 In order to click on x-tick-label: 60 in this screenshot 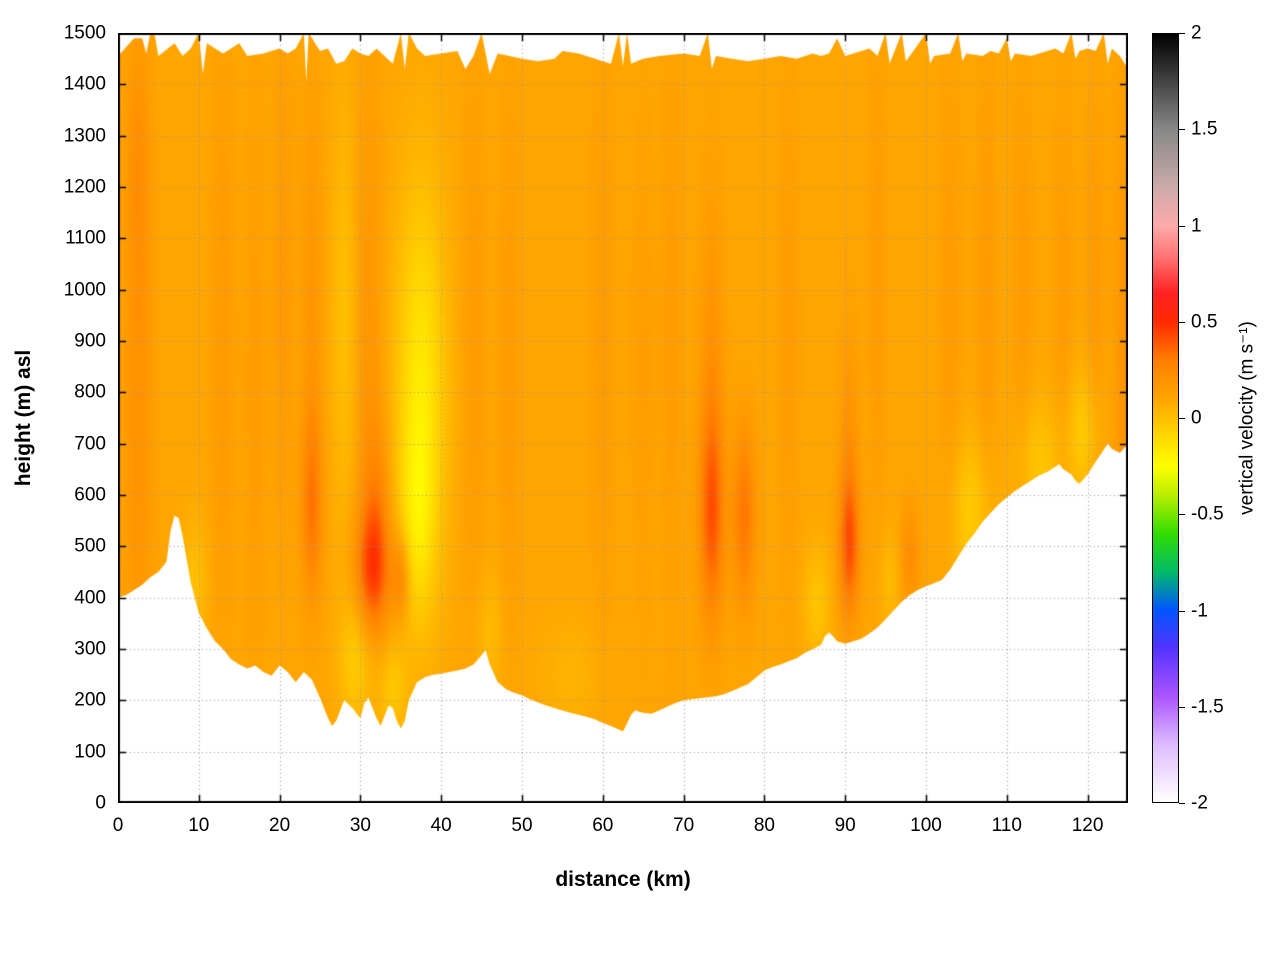, I will do `click(603, 825)`.